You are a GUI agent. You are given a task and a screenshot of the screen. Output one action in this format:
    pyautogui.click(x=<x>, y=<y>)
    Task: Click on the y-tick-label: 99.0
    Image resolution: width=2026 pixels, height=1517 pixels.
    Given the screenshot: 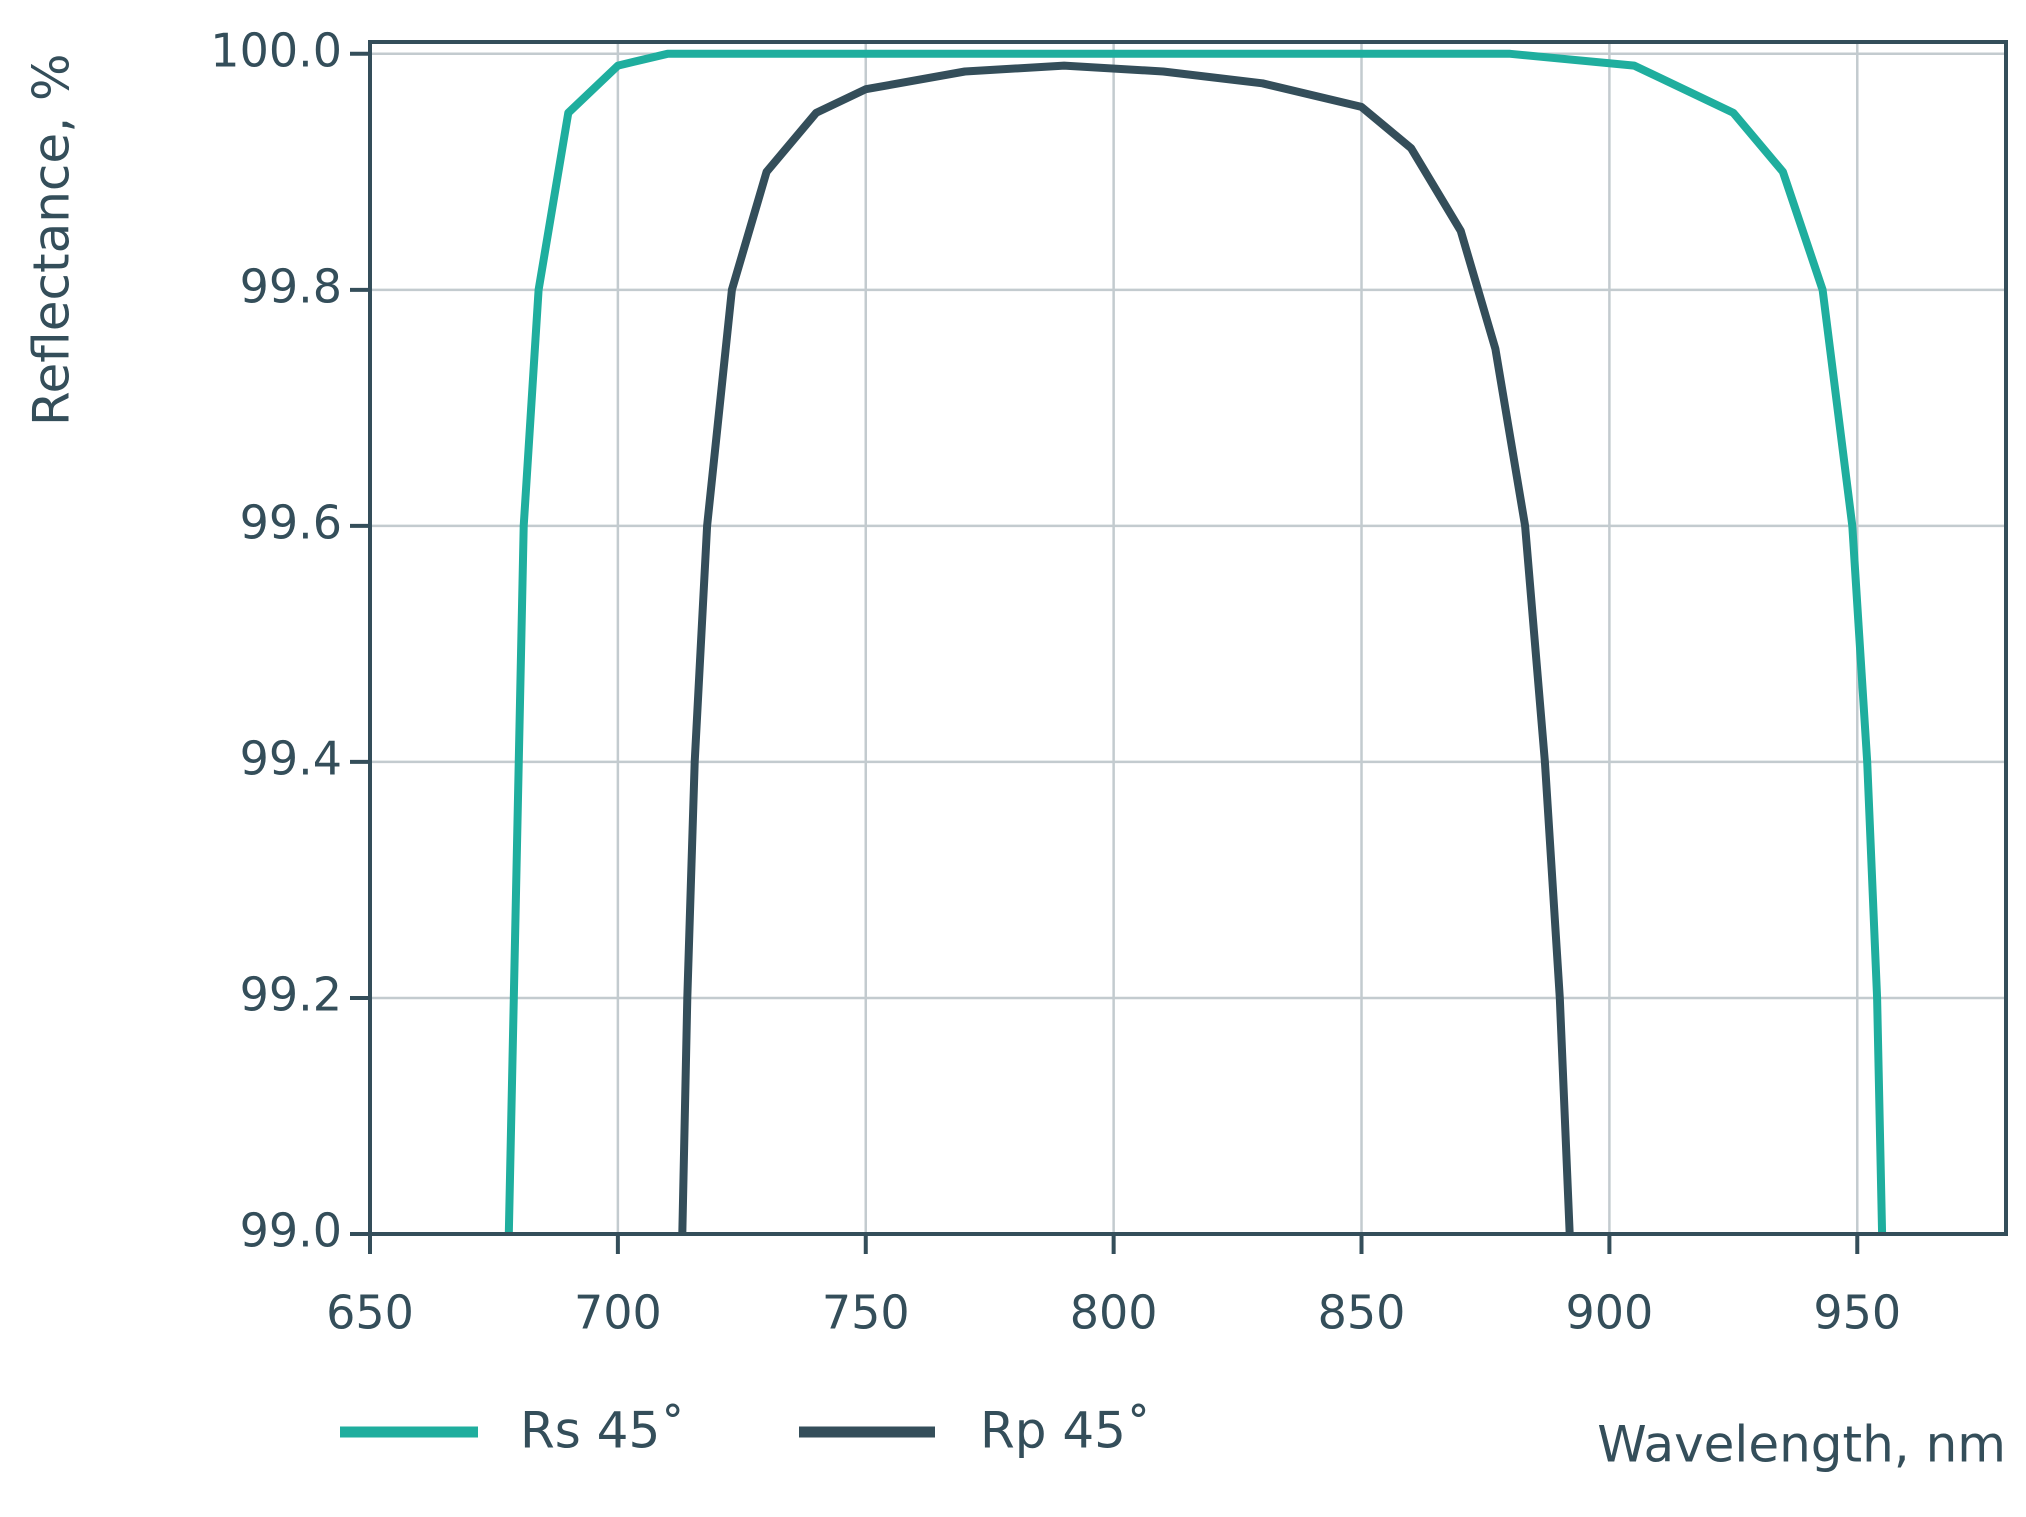 What is the action you would take?
    pyautogui.click(x=291, y=1231)
    